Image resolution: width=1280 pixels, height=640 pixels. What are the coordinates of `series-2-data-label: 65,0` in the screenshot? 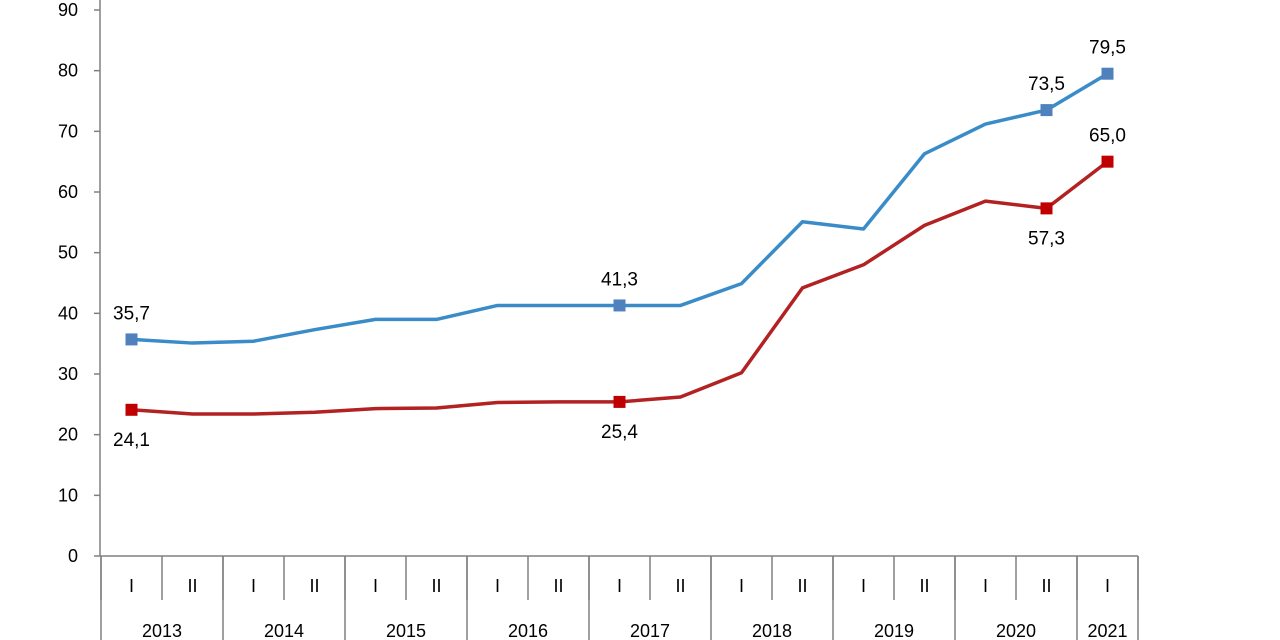 It's located at (1107, 136).